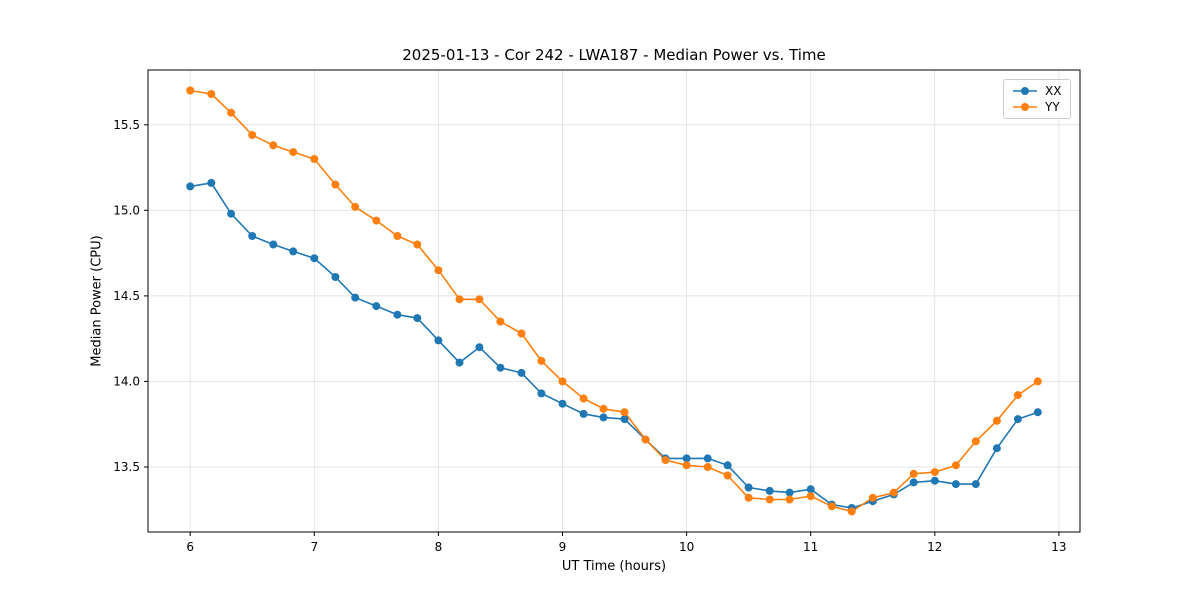  What do you see at coordinates (1053, 91) in the screenshot?
I see `legend-label-xx: XX` at bounding box center [1053, 91].